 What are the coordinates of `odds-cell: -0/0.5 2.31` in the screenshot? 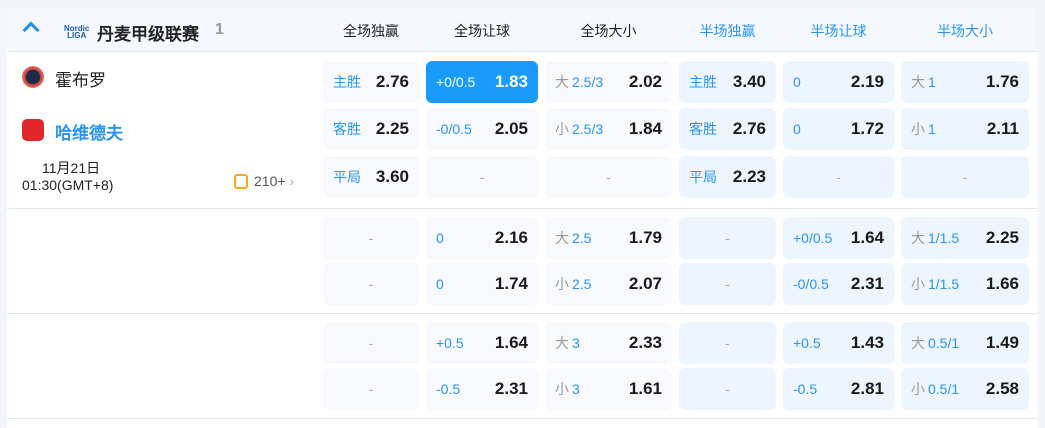 It's located at (838, 284).